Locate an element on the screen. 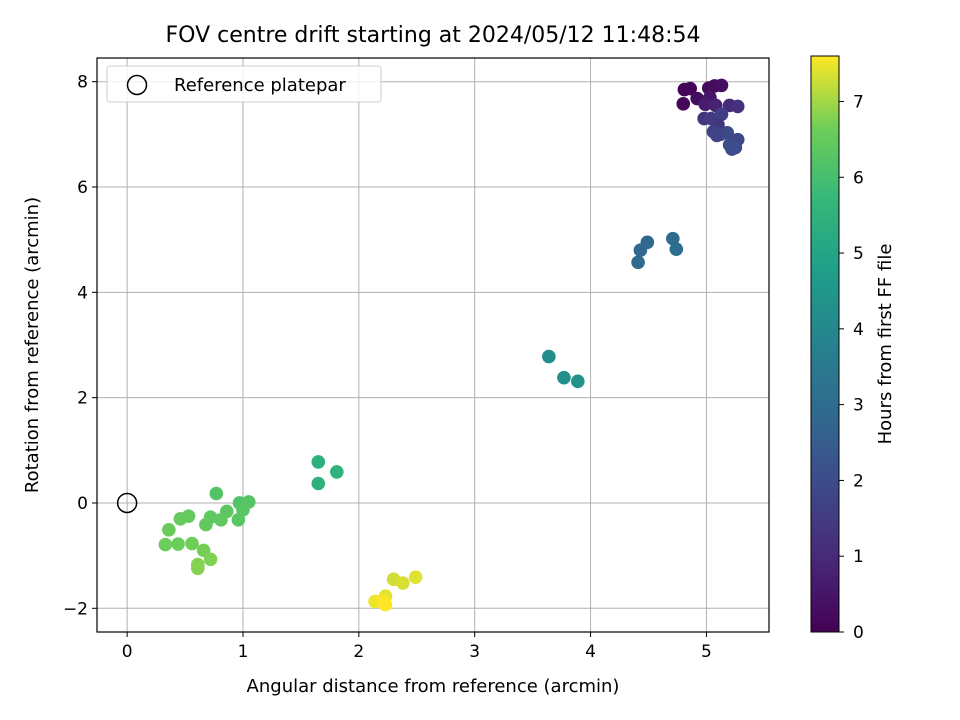 The width and height of the screenshot is (960, 720). y-axis-label: Rotation from reference (arcmin) is located at coordinates (32, 345).